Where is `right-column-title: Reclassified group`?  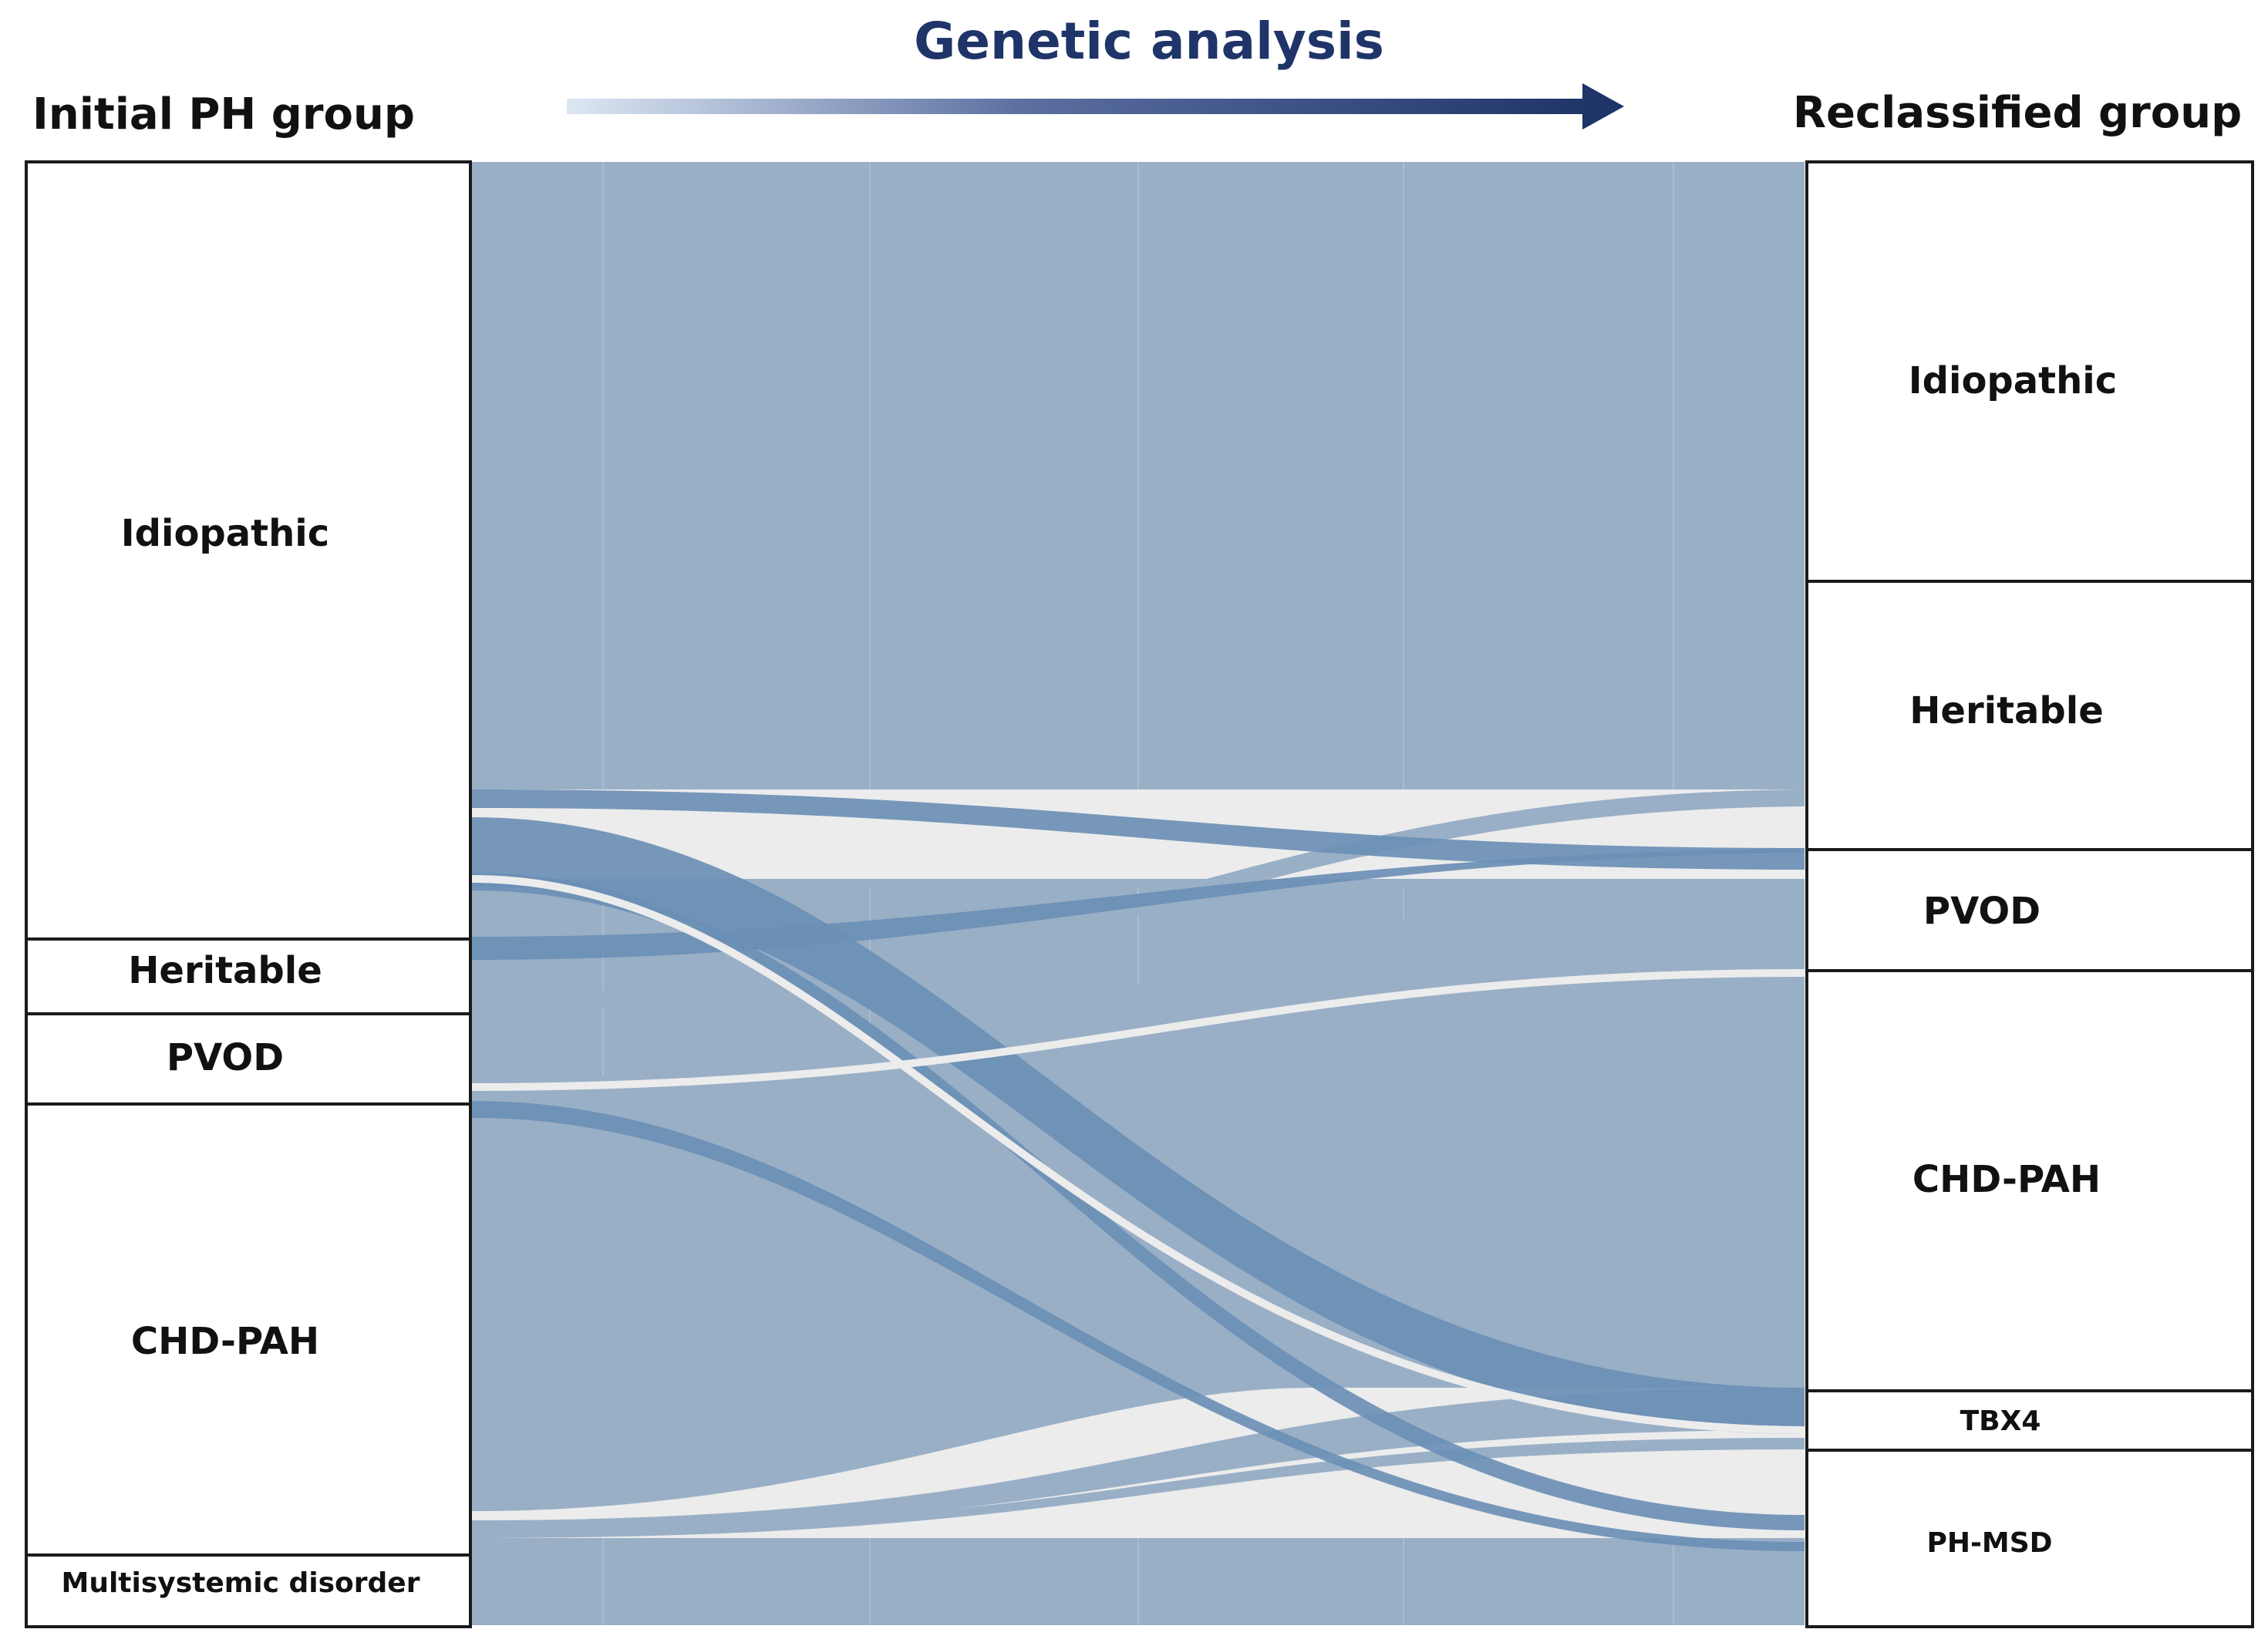
right-column-title: Reclassified group is located at coordinates (2017, 113).